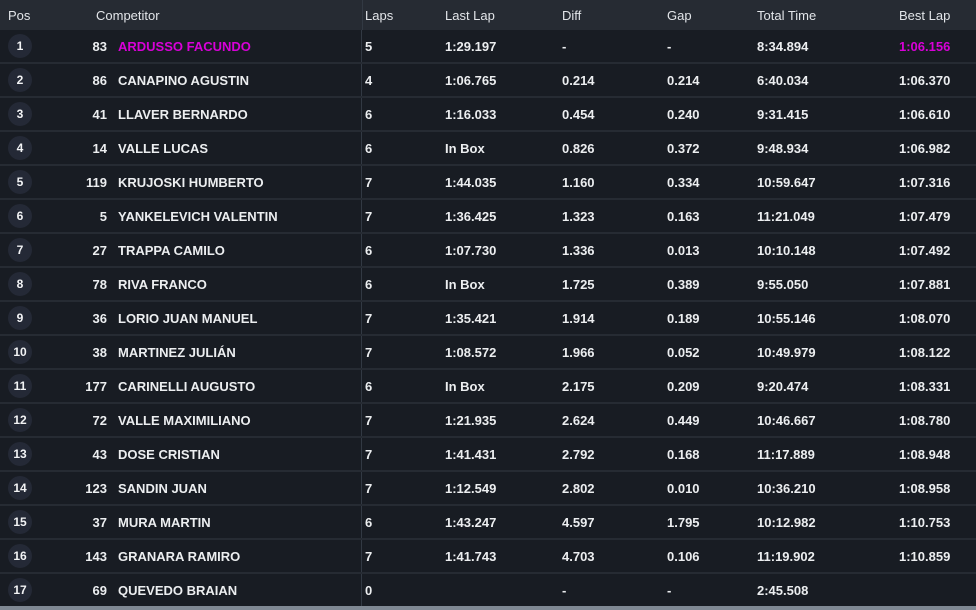 Image resolution: width=976 pixels, height=610 pixels. I want to click on position-badge: 17, so click(20, 590).